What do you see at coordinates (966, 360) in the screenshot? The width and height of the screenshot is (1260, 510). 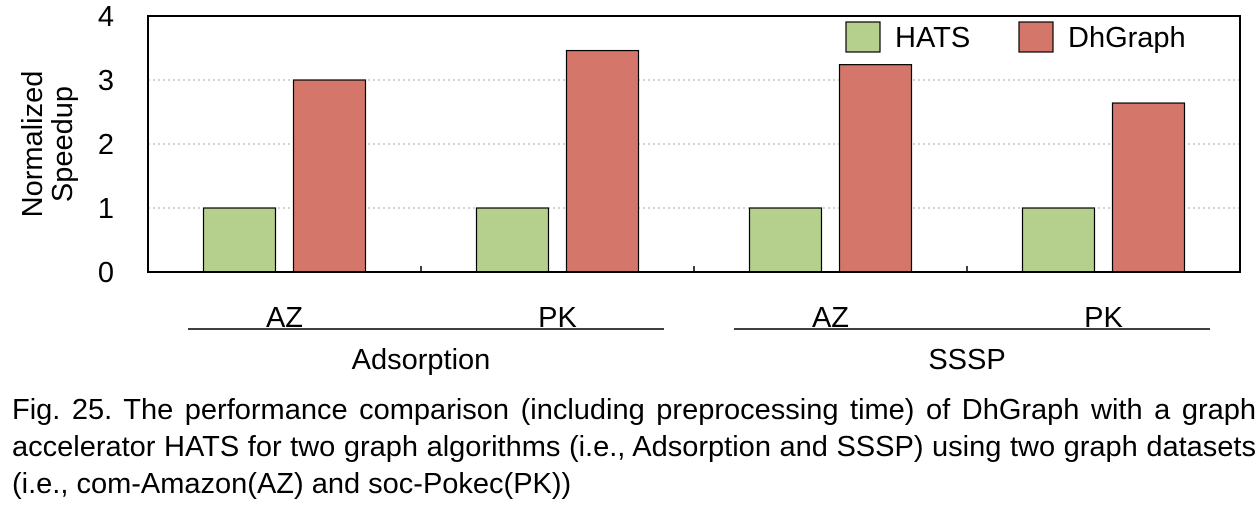 I see `group-label: SSSP` at bounding box center [966, 360].